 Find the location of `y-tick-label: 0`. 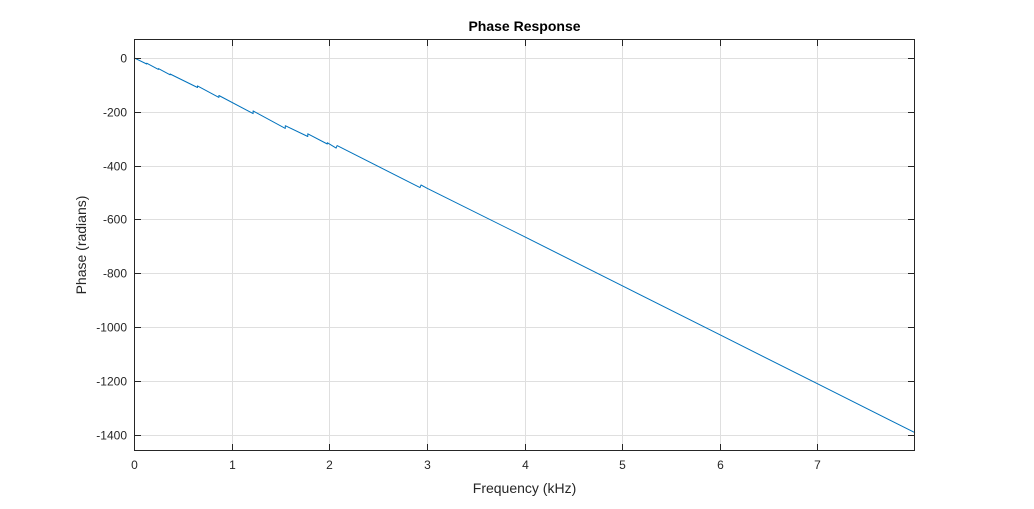

y-tick-label: 0 is located at coordinates (123, 59).